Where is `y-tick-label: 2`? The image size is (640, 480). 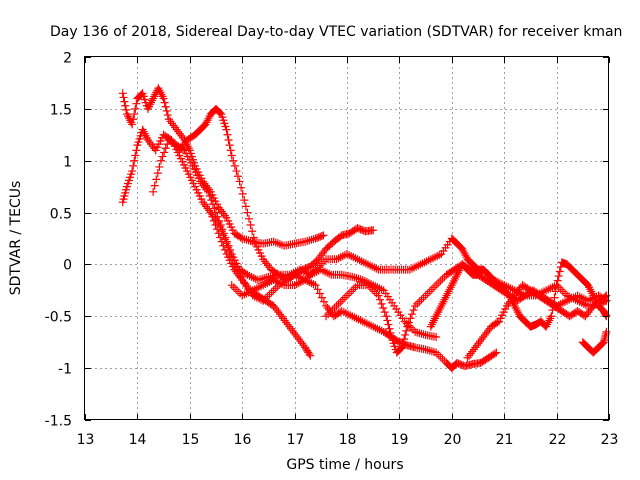 y-tick-label: 2 is located at coordinates (67, 59).